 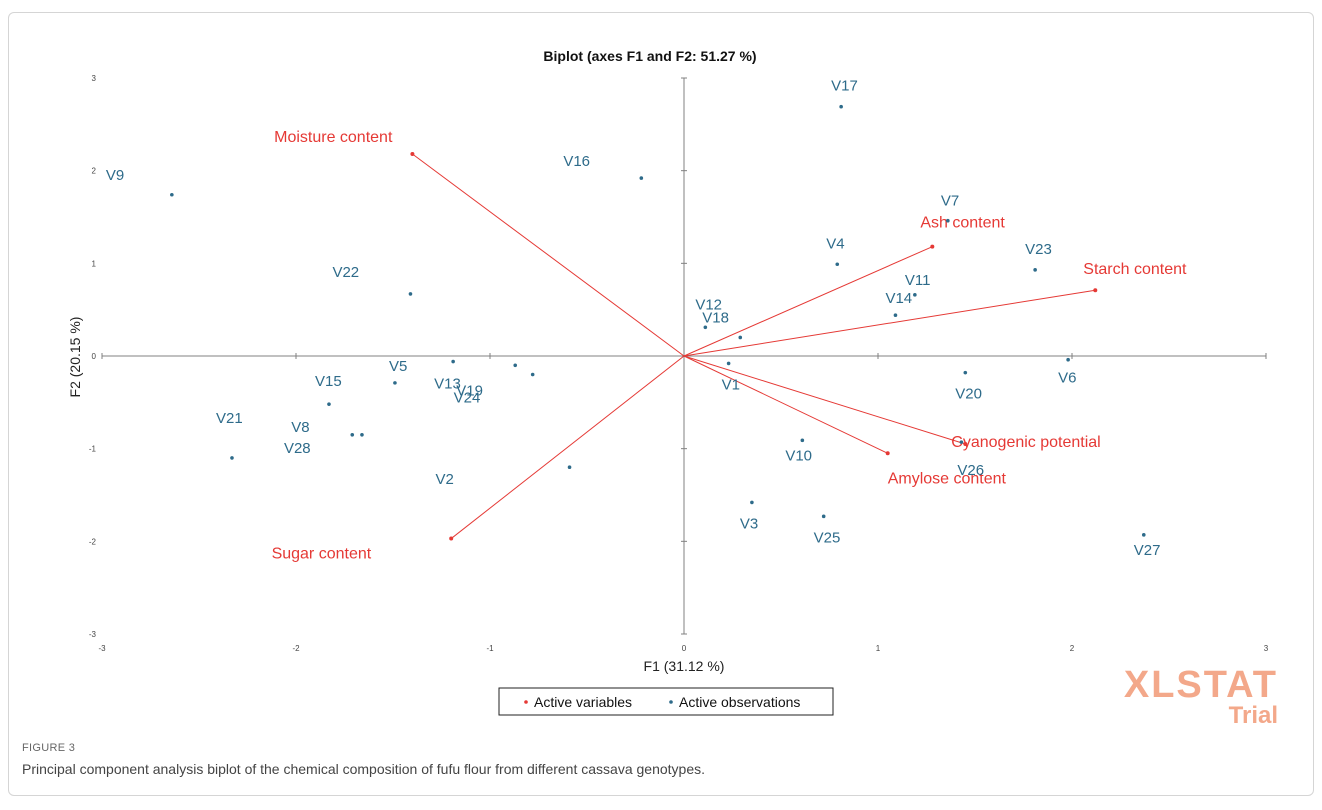 I want to click on x-tick-label: -2, so click(x=296, y=648).